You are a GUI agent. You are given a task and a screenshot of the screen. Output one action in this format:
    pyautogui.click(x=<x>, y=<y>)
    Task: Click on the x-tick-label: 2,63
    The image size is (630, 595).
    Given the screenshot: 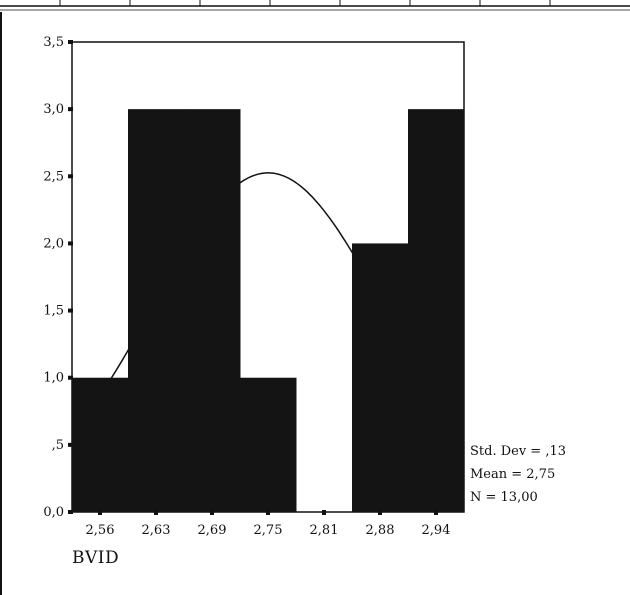 What is the action you would take?
    pyautogui.click(x=156, y=530)
    